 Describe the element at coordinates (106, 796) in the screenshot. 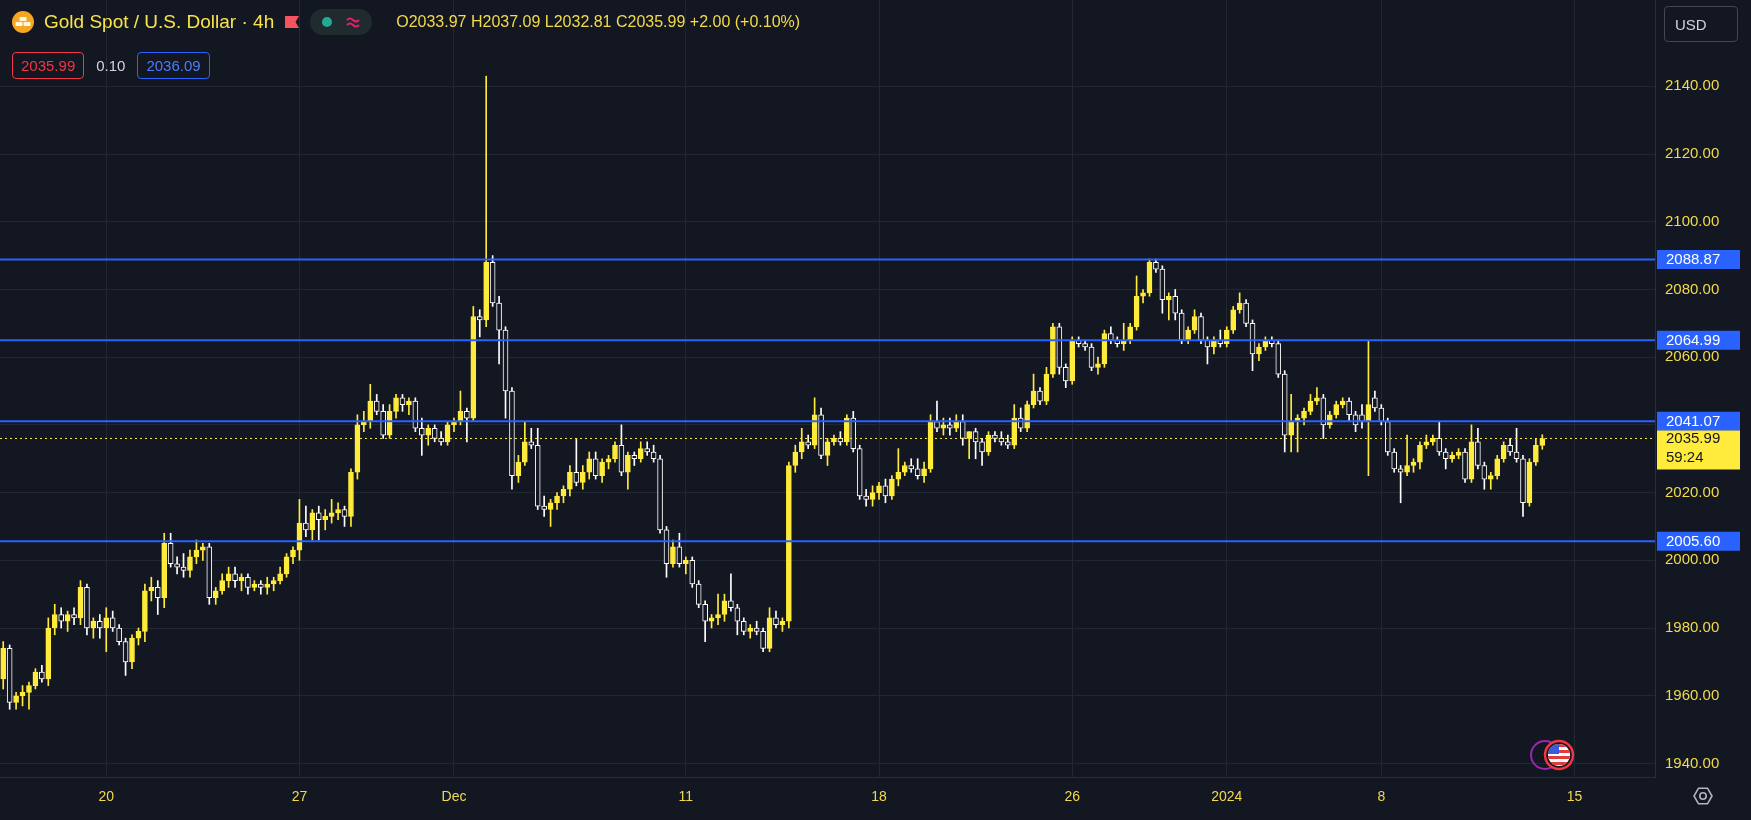

I see `x-tick-label: 20` at that location.